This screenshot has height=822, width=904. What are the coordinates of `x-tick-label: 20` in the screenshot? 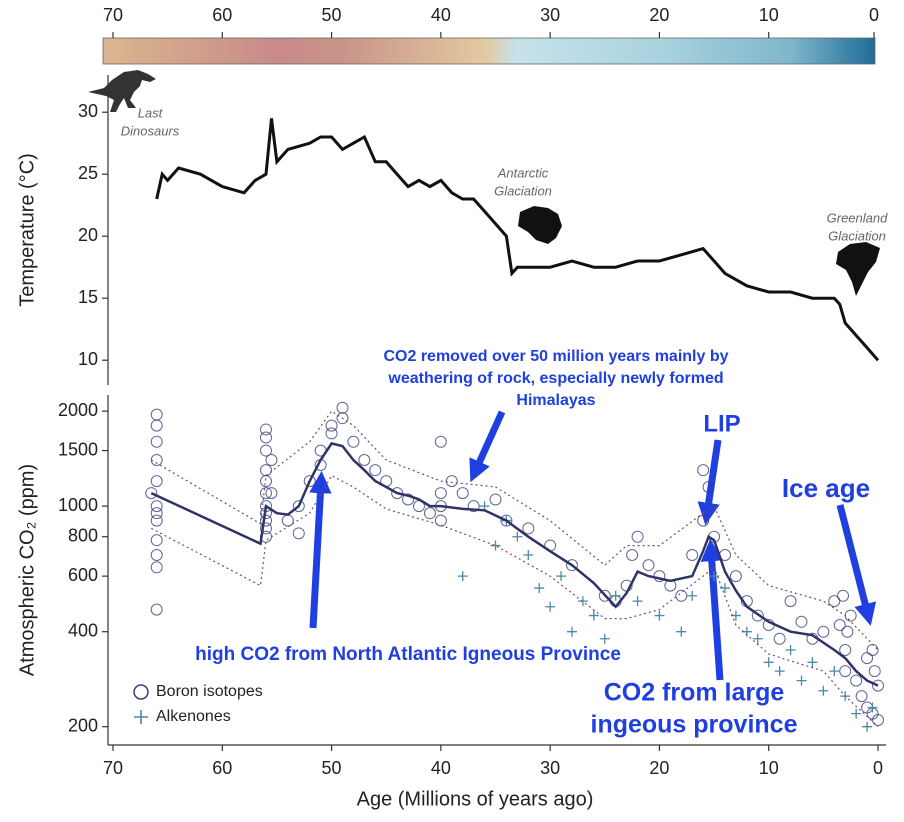 It's located at (659, 768).